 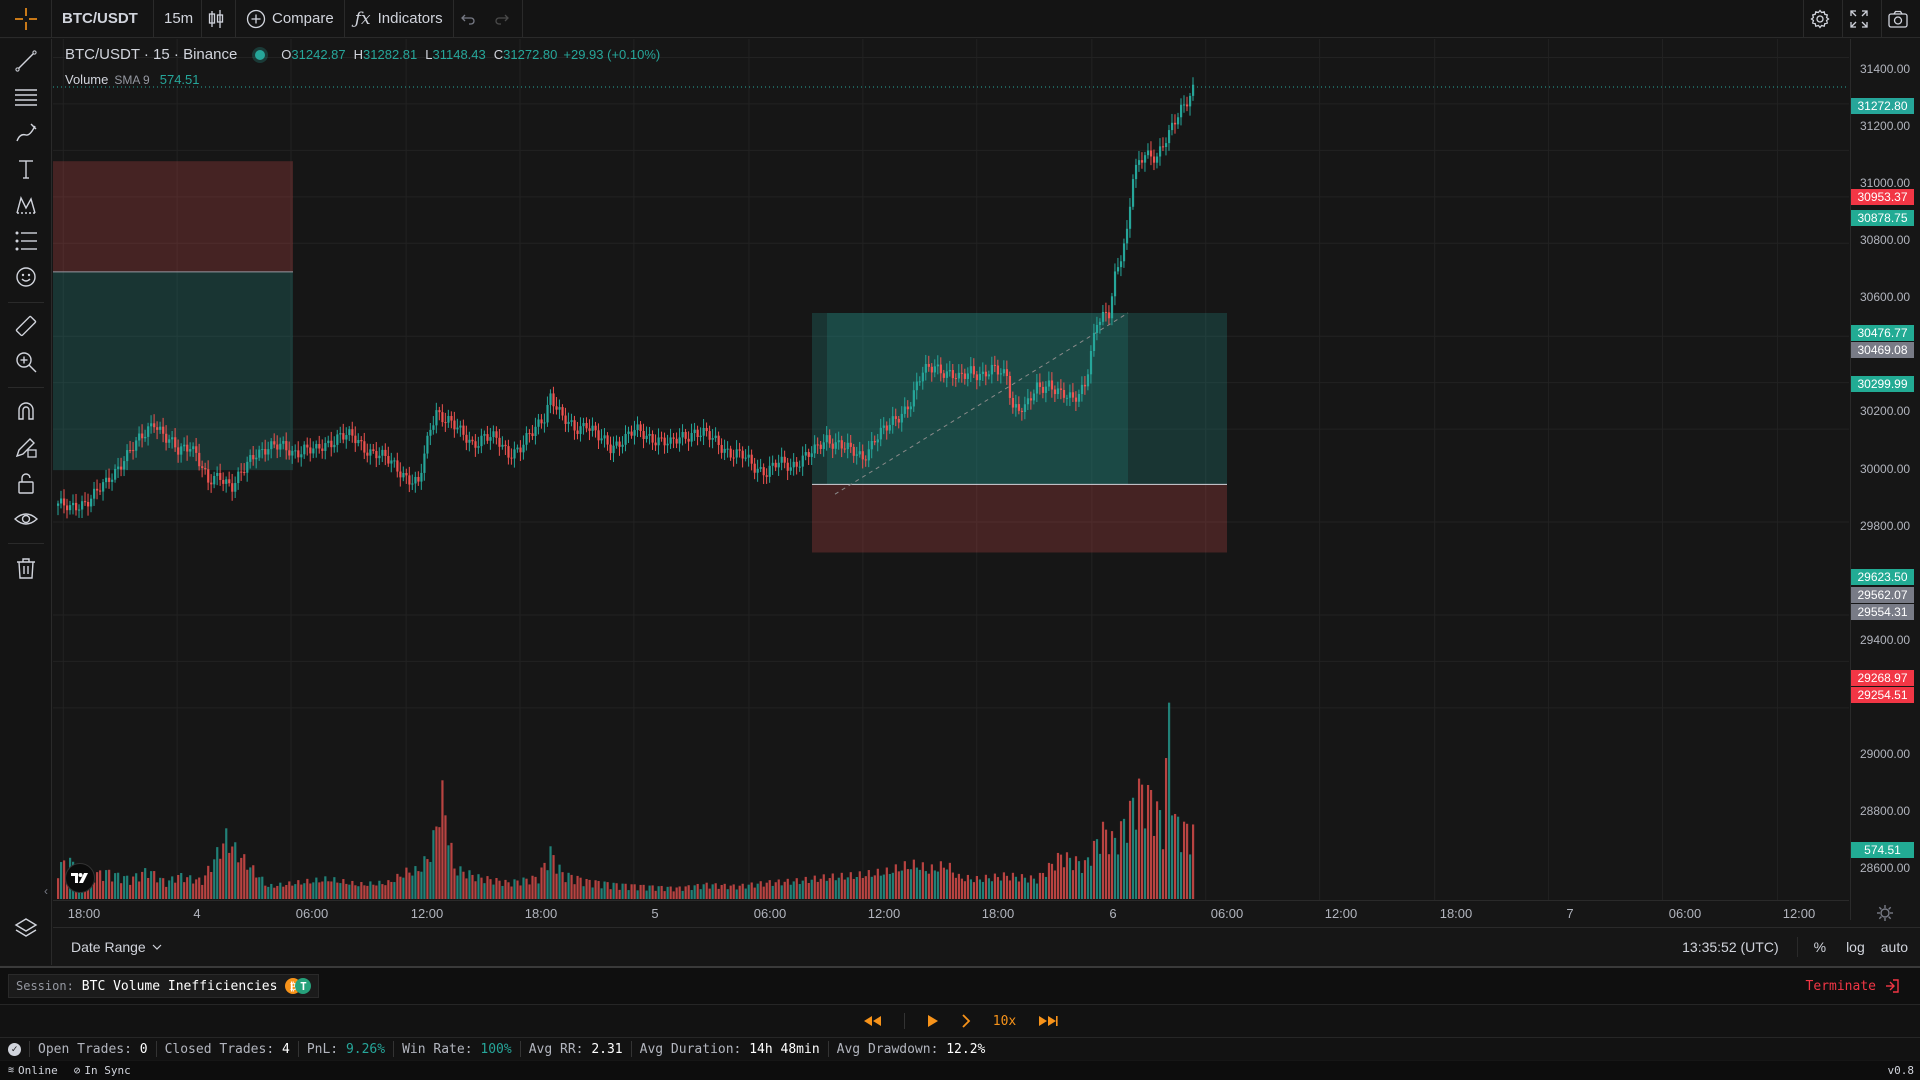 I want to click on legend-c-label: C, so click(x=498, y=54).